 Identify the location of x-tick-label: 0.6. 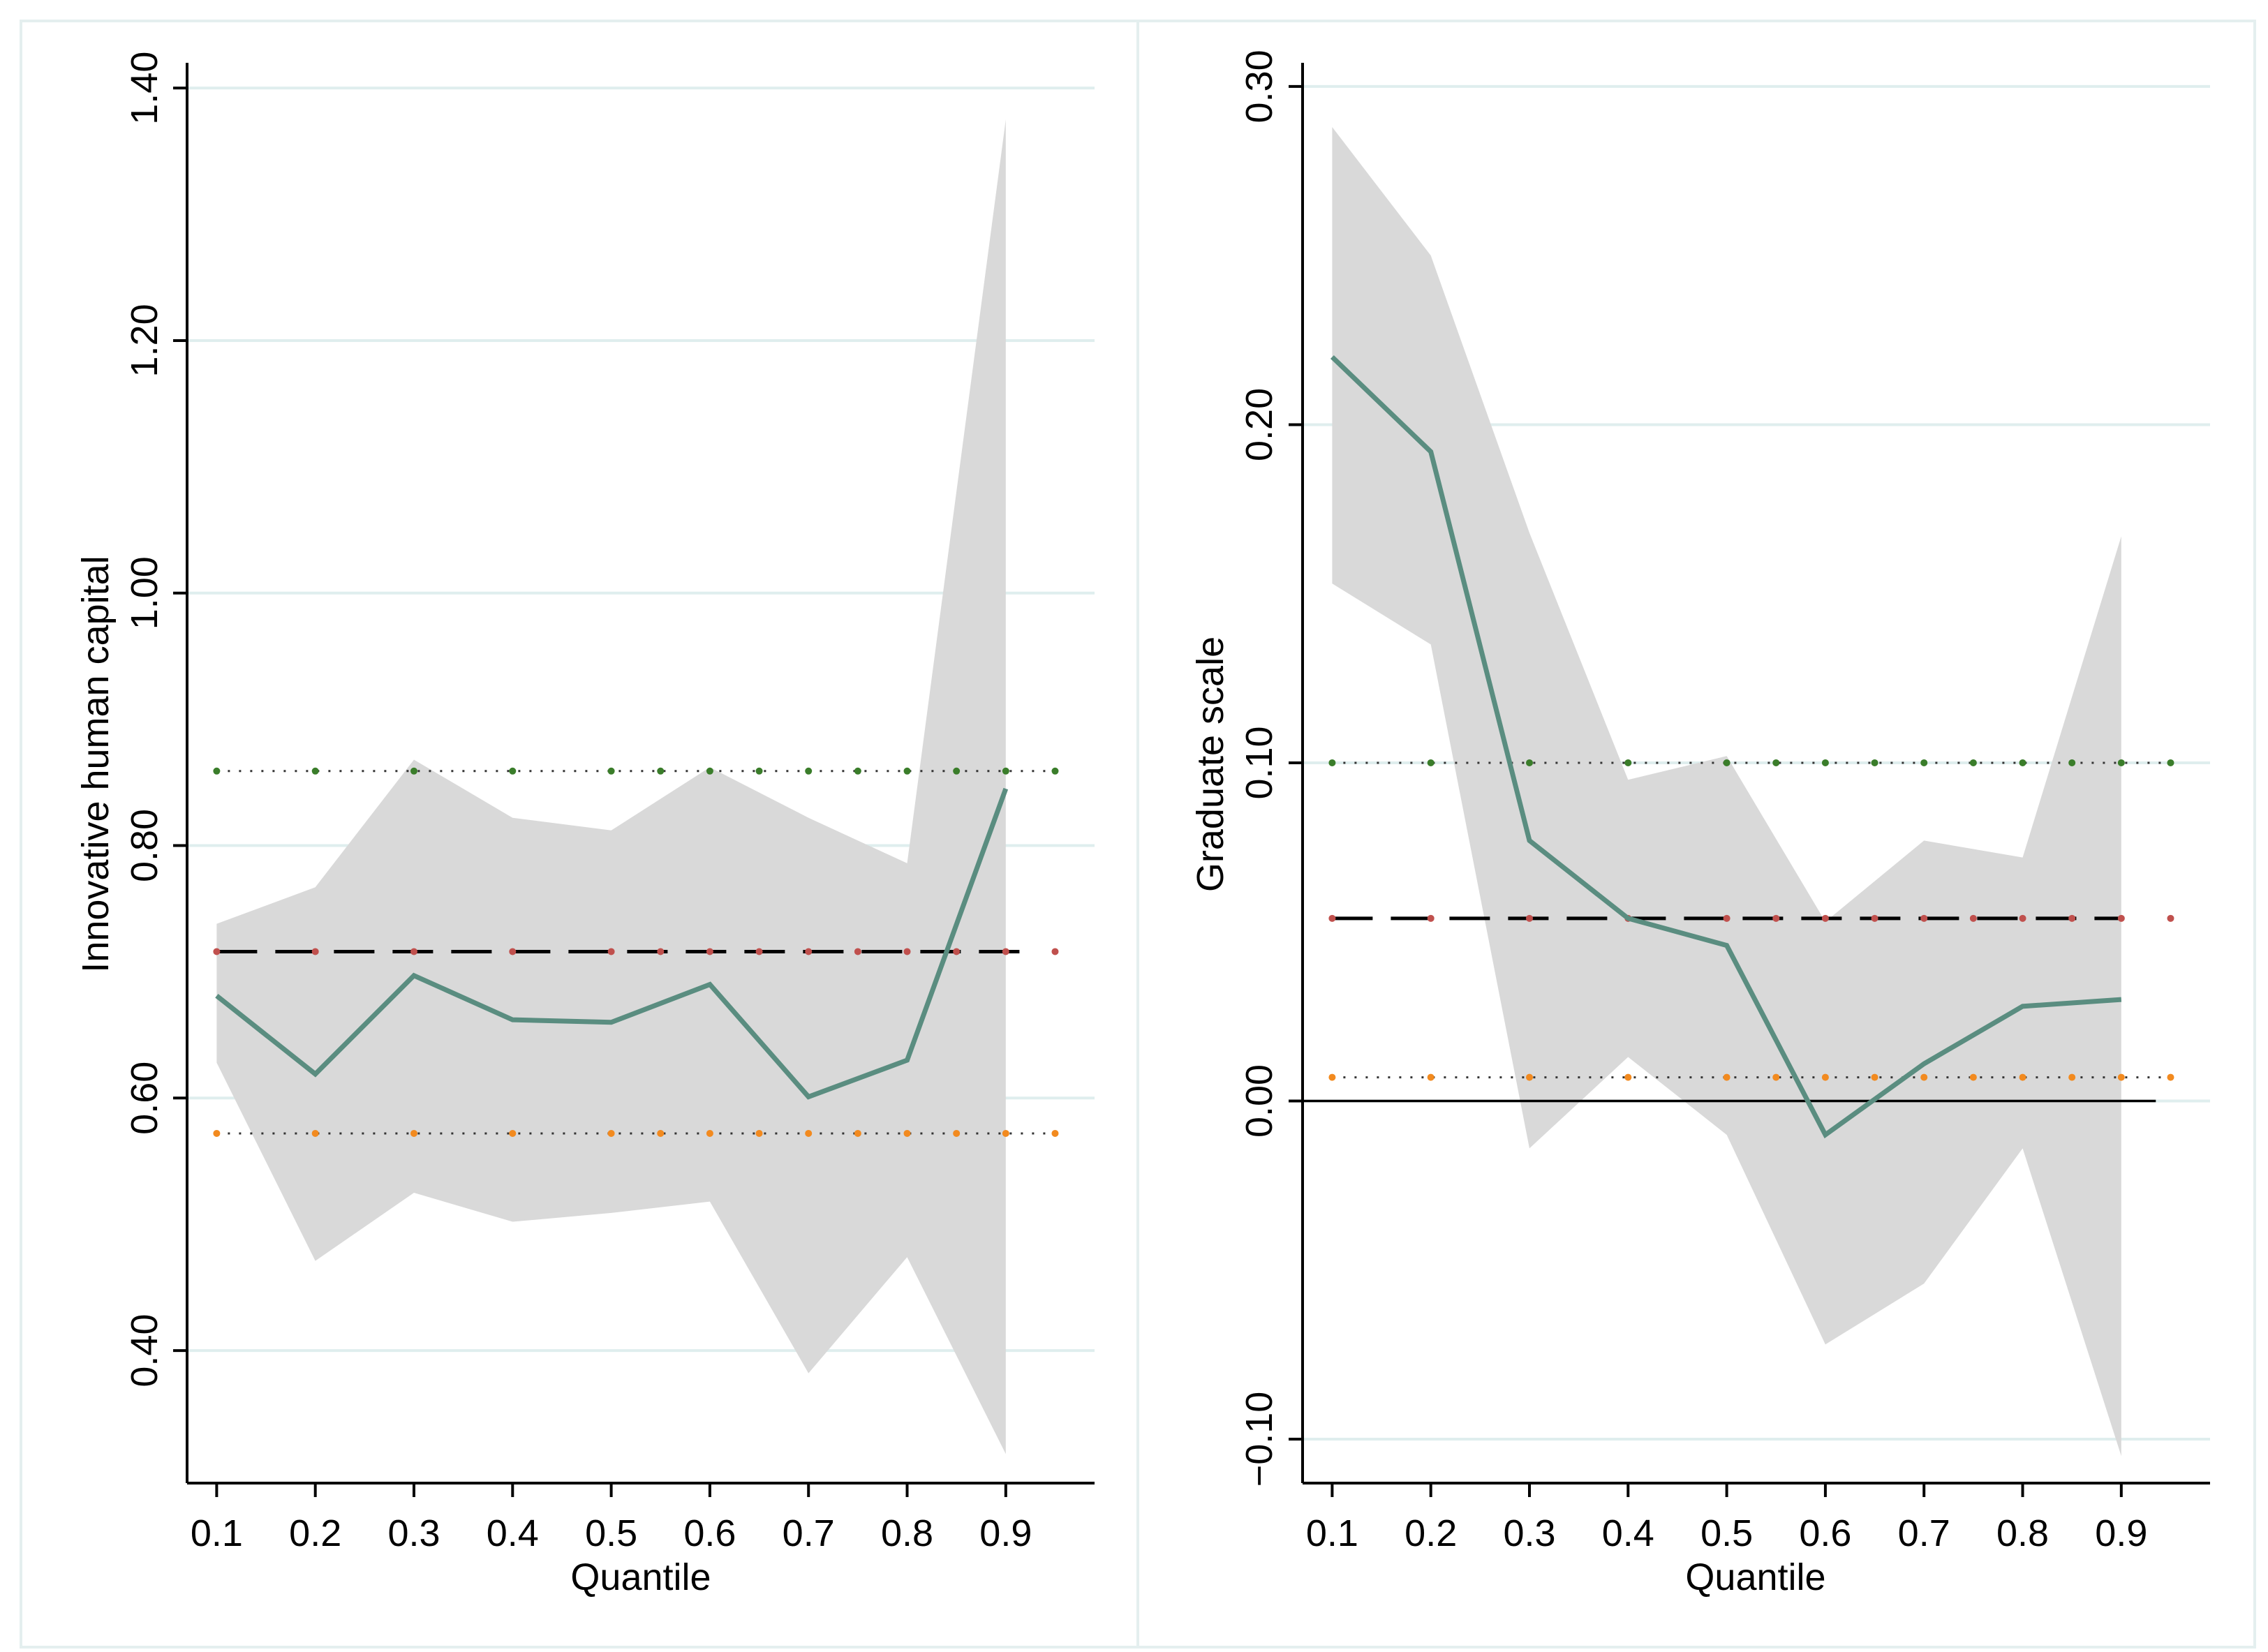
(1825, 1533).